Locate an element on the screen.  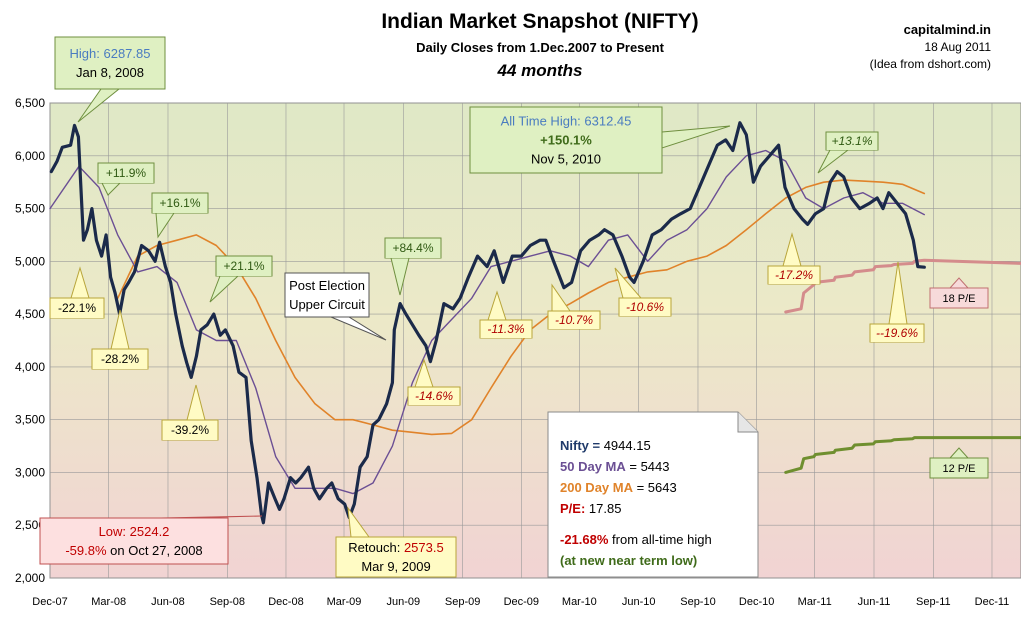
callout-text: Low: 2524.2 is located at coordinates (134, 531).